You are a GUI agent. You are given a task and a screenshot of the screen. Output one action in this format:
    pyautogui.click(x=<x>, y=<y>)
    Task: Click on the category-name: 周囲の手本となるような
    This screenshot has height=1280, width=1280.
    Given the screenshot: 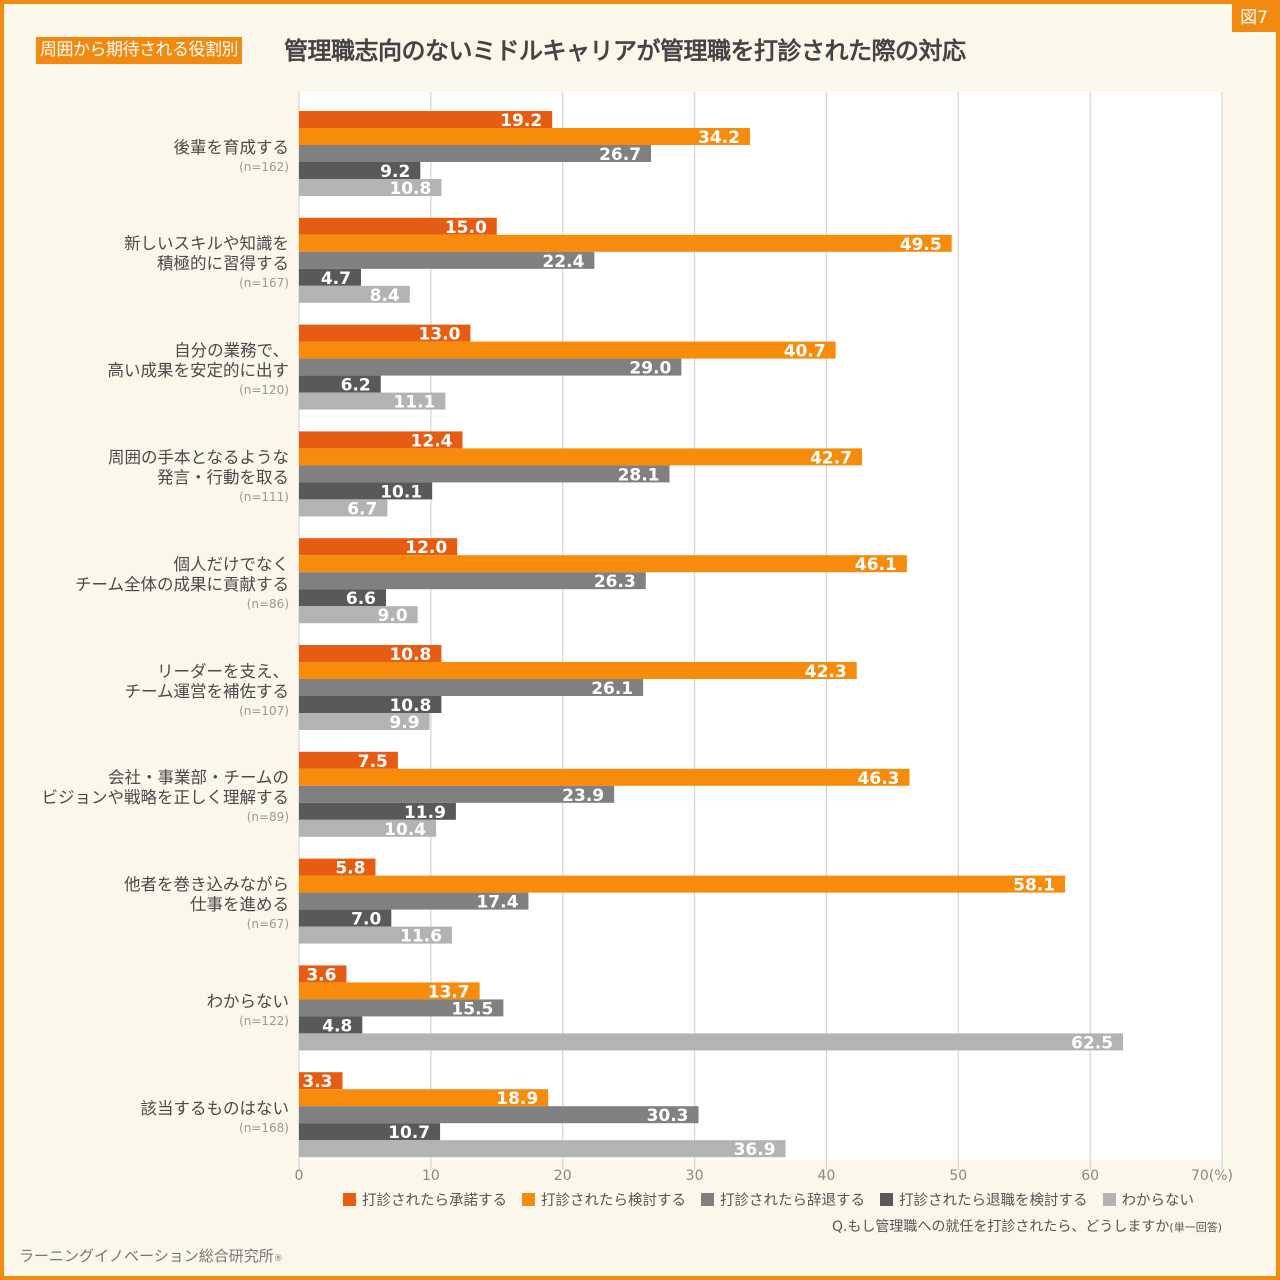 What is the action you would take?
    pyautogui.click(x=198, y=457)
    